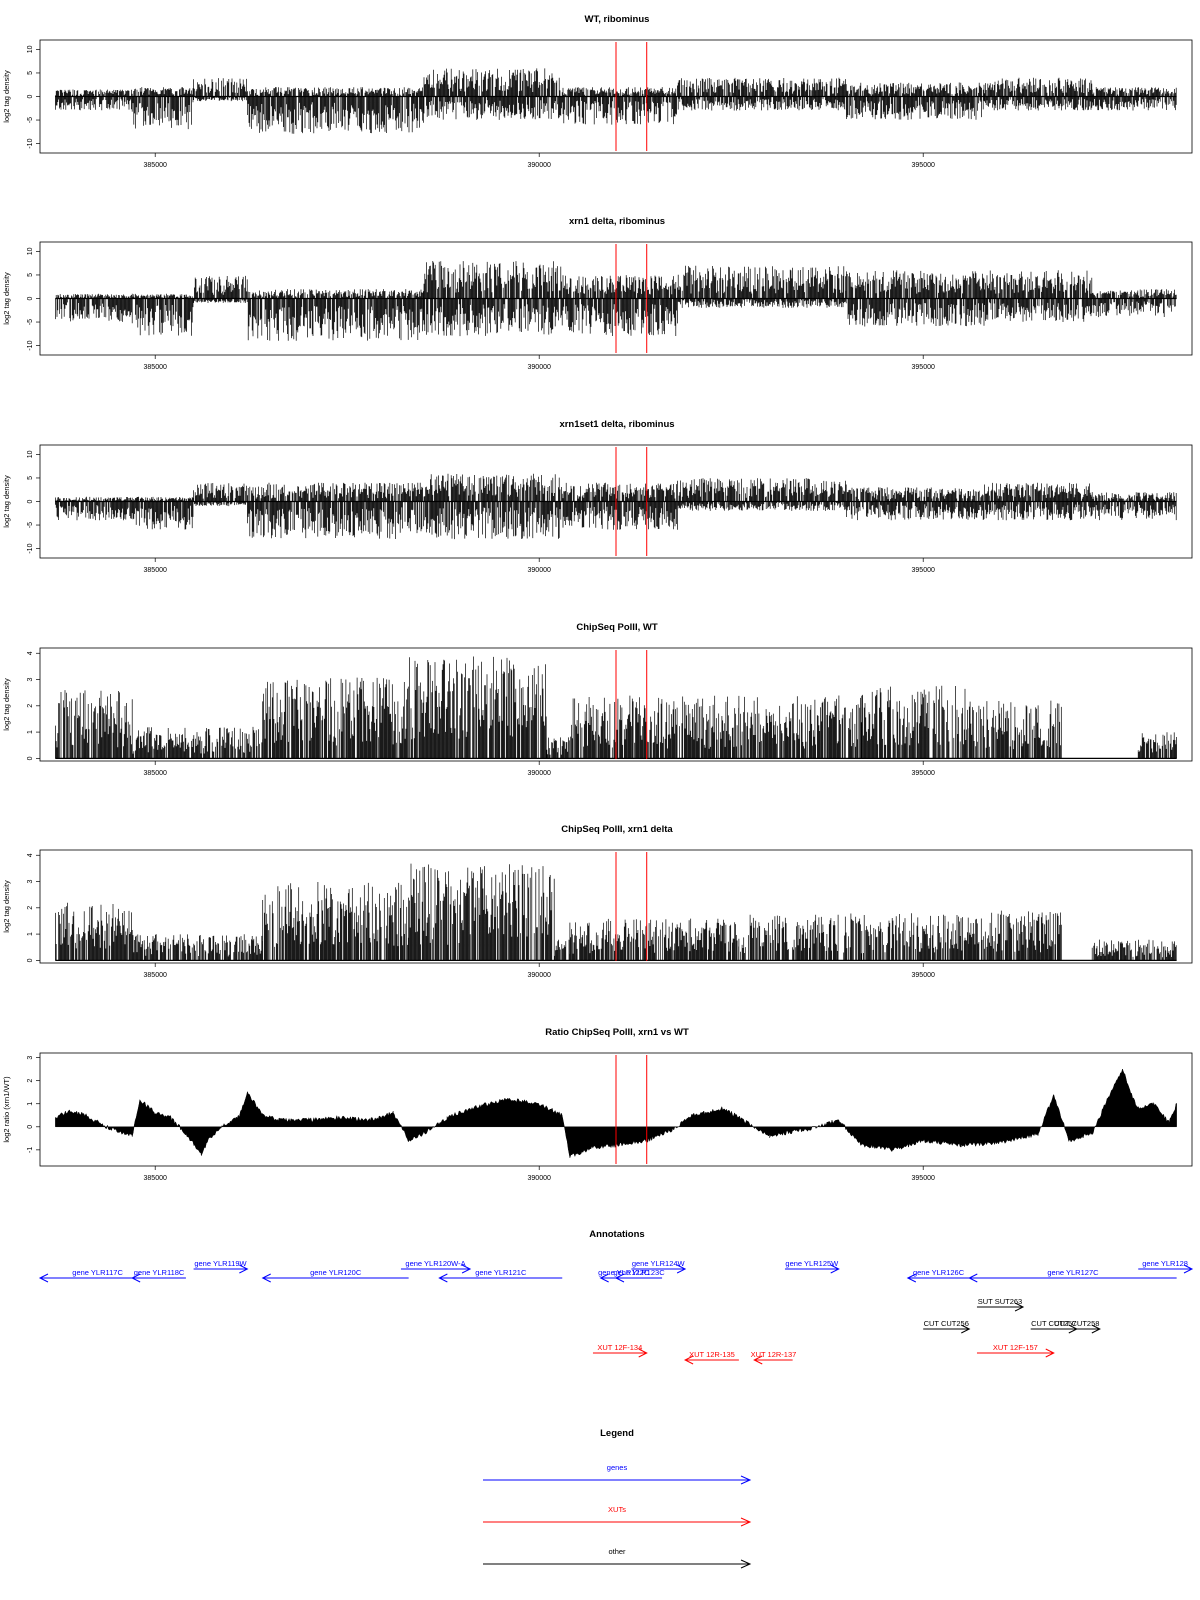  What do you see at coordinates (1015, 1347) in the screenshot?
I see `feature-label: XUT 12F-157` at bounding box center [1015, 1347].